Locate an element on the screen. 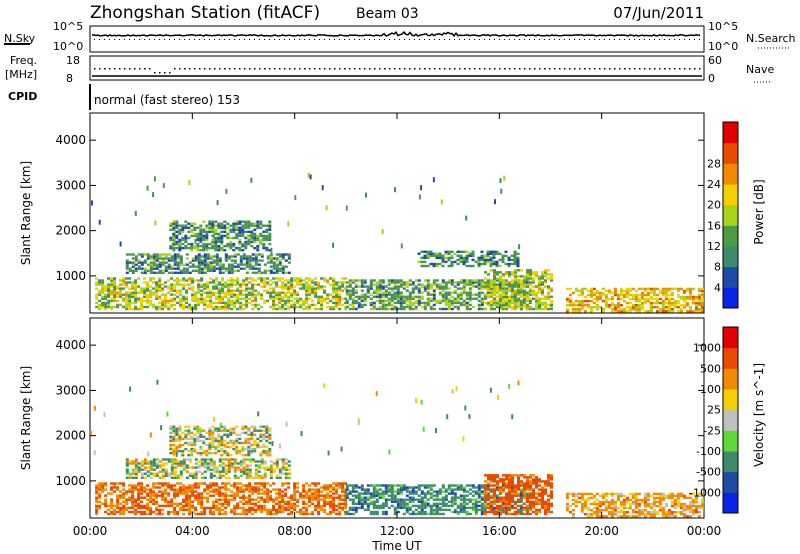 The width and height of the screenshot is (800, 554). colorbar-swatch is located at coordinates (730, 195).